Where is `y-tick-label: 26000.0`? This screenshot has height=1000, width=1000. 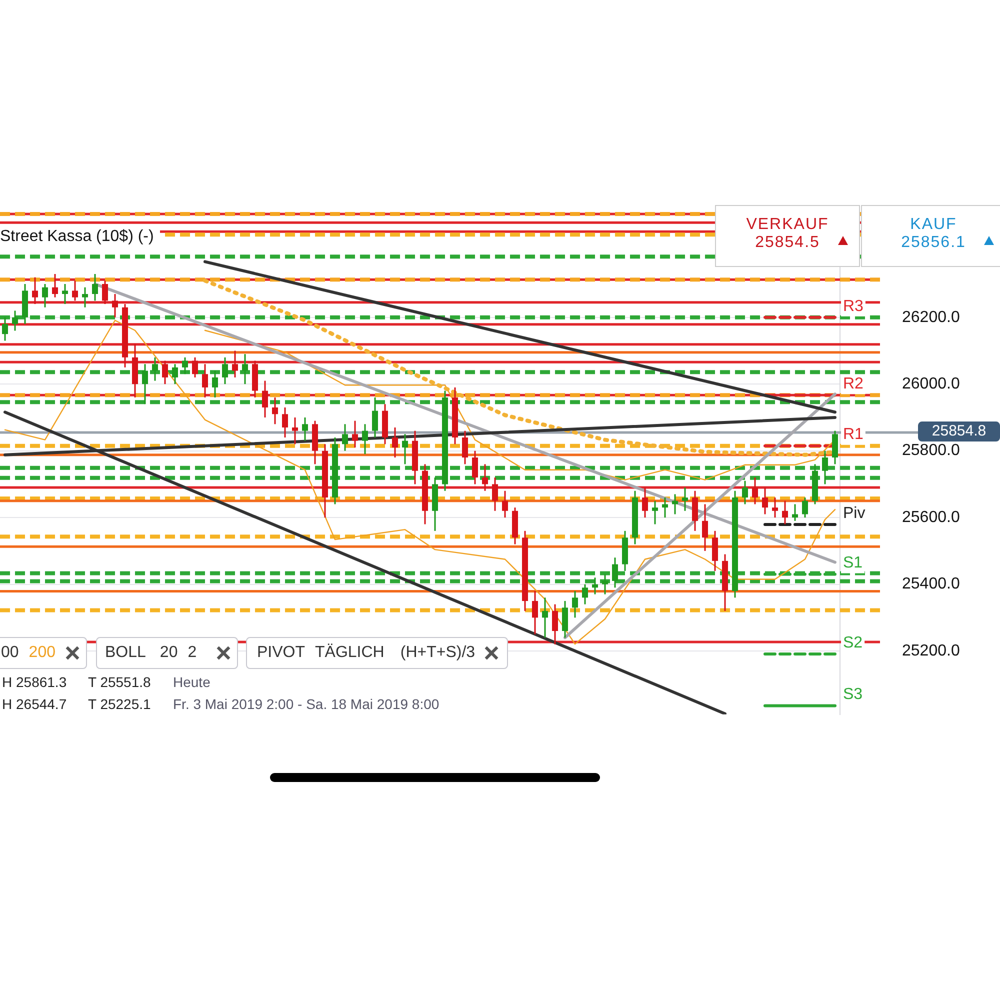
y-tick-label: 26000.0 is located at coordinates (931, 384).